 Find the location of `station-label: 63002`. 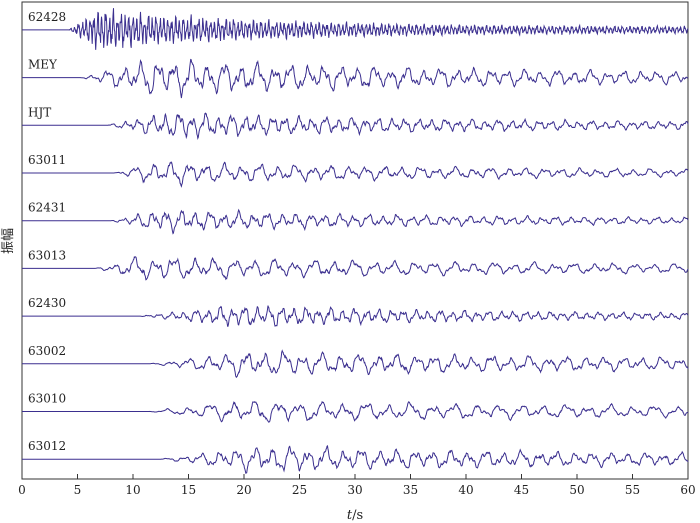

station-label: 63002 is located at coordinates (47, 351).